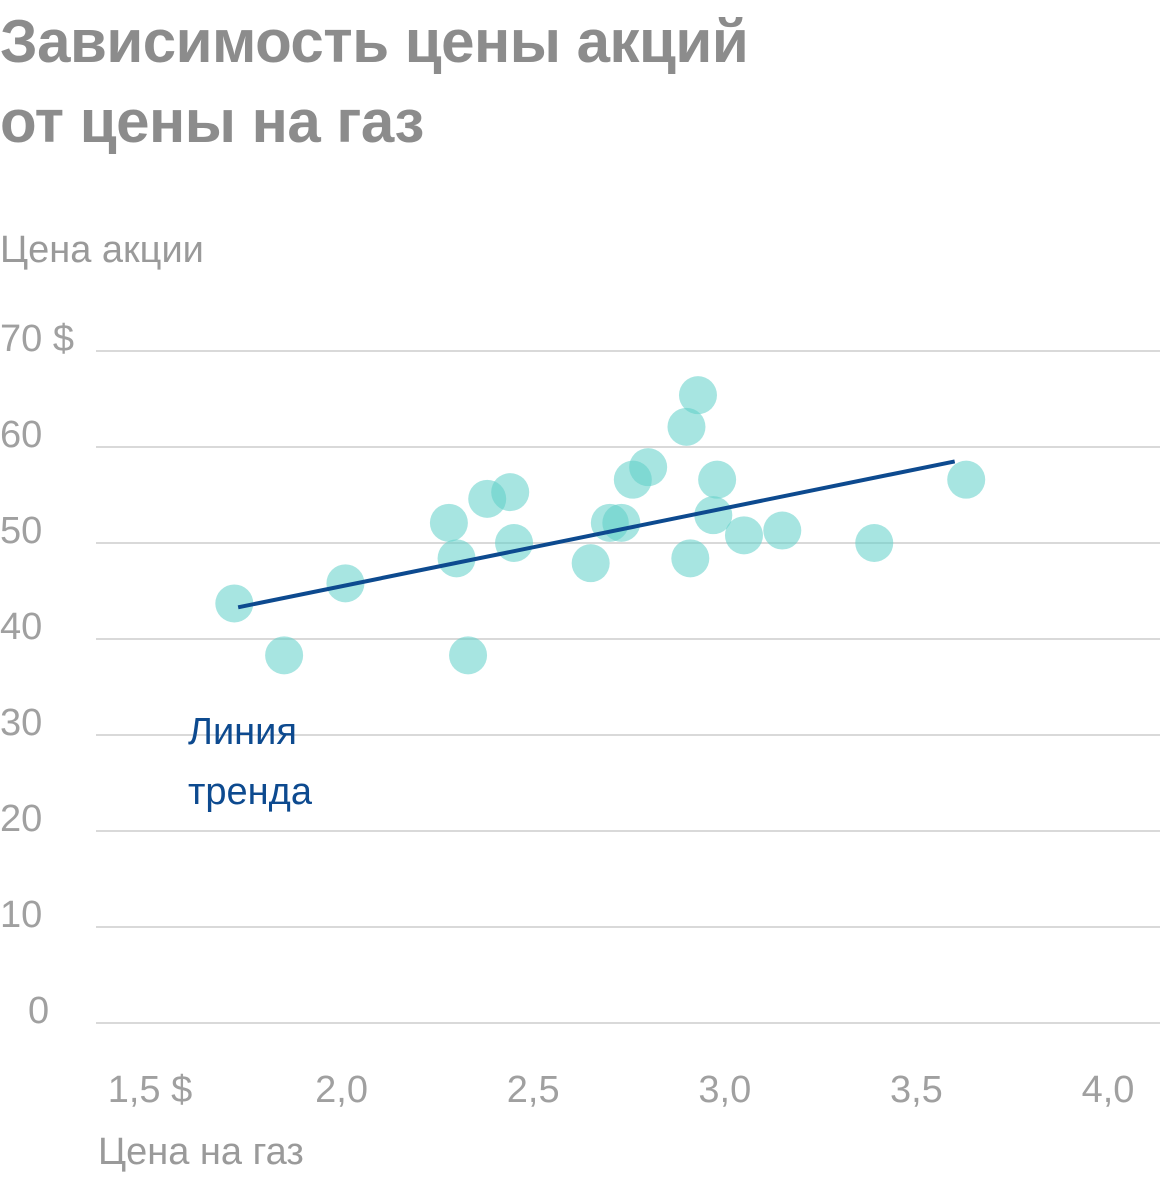 The image size is (1160, 1184). Describe the element at coordinates (21, 915) in the screenshot. I see `y-tick-10: 10` at that location.